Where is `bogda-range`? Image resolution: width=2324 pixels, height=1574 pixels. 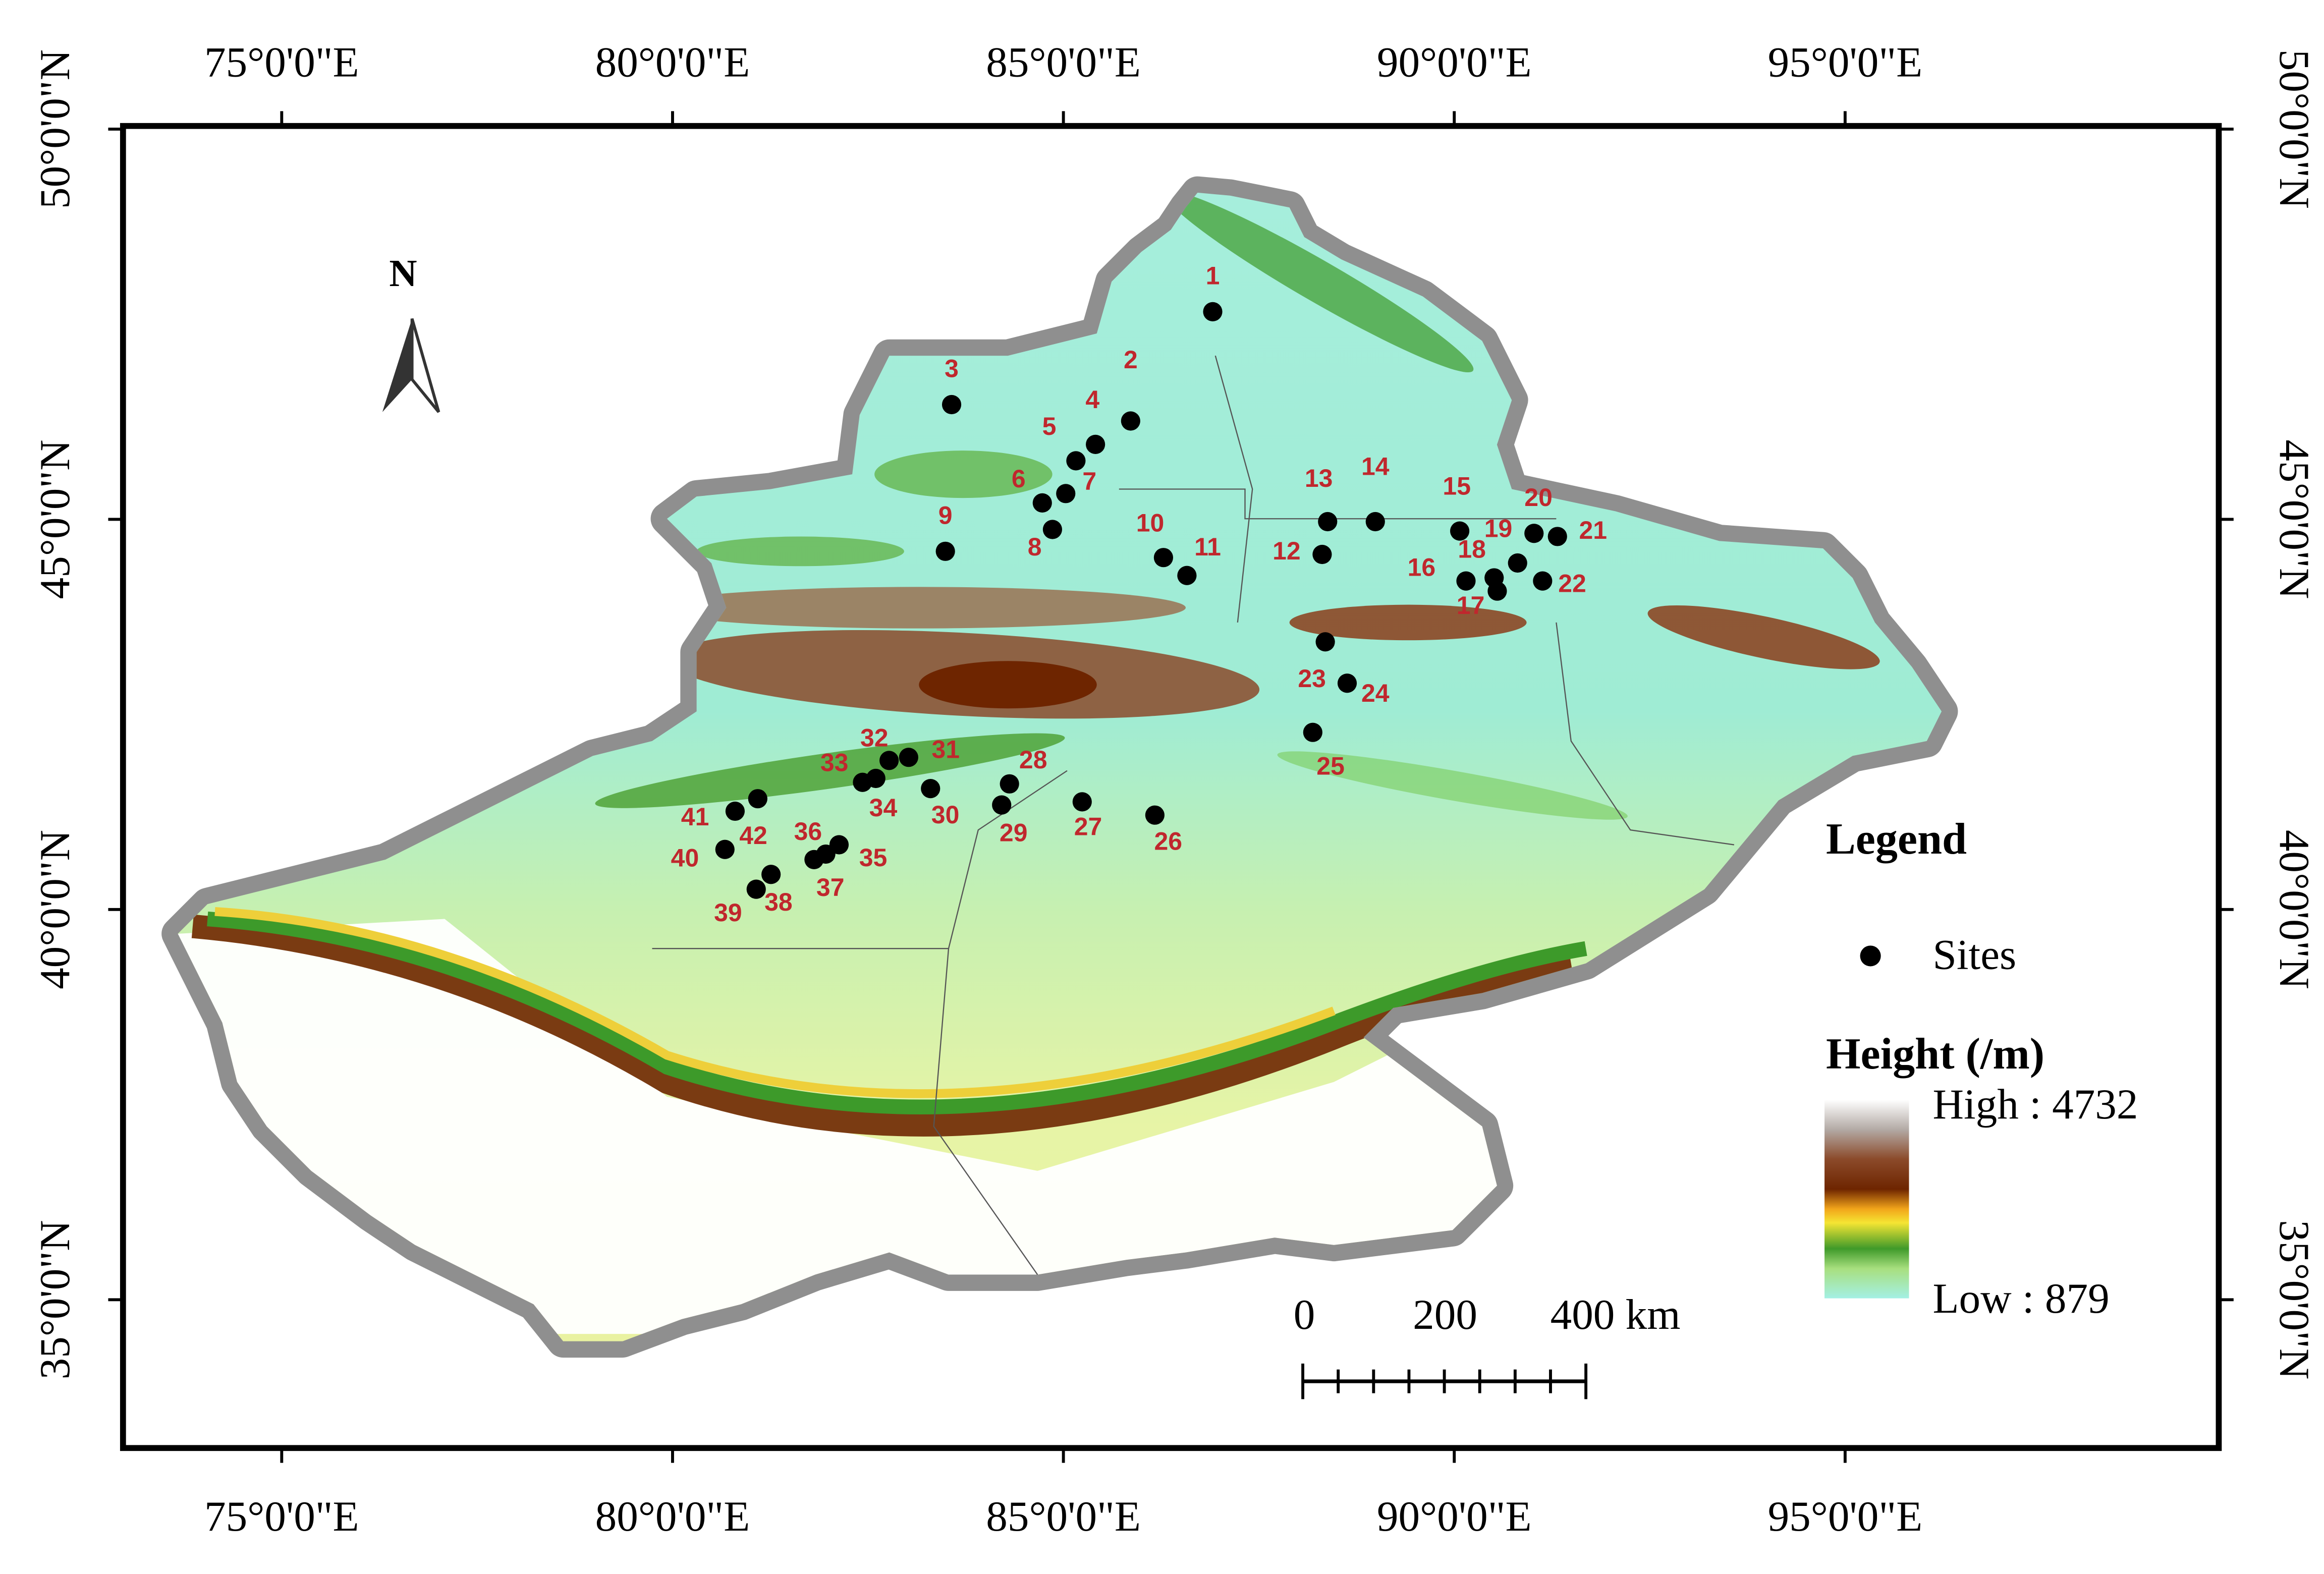
bogda-range is located at coordinates (1408, 622).